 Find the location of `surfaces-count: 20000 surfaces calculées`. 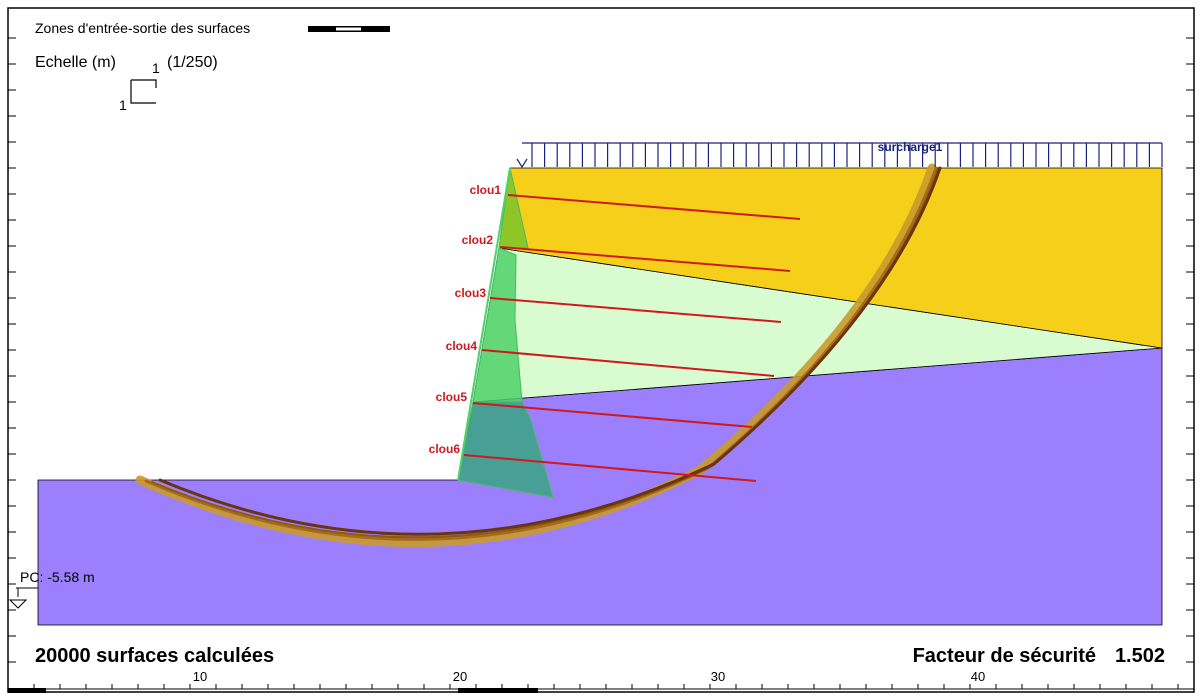

surfaces-count: 20000 surfaces calculées is located at coordinates (154, 656).